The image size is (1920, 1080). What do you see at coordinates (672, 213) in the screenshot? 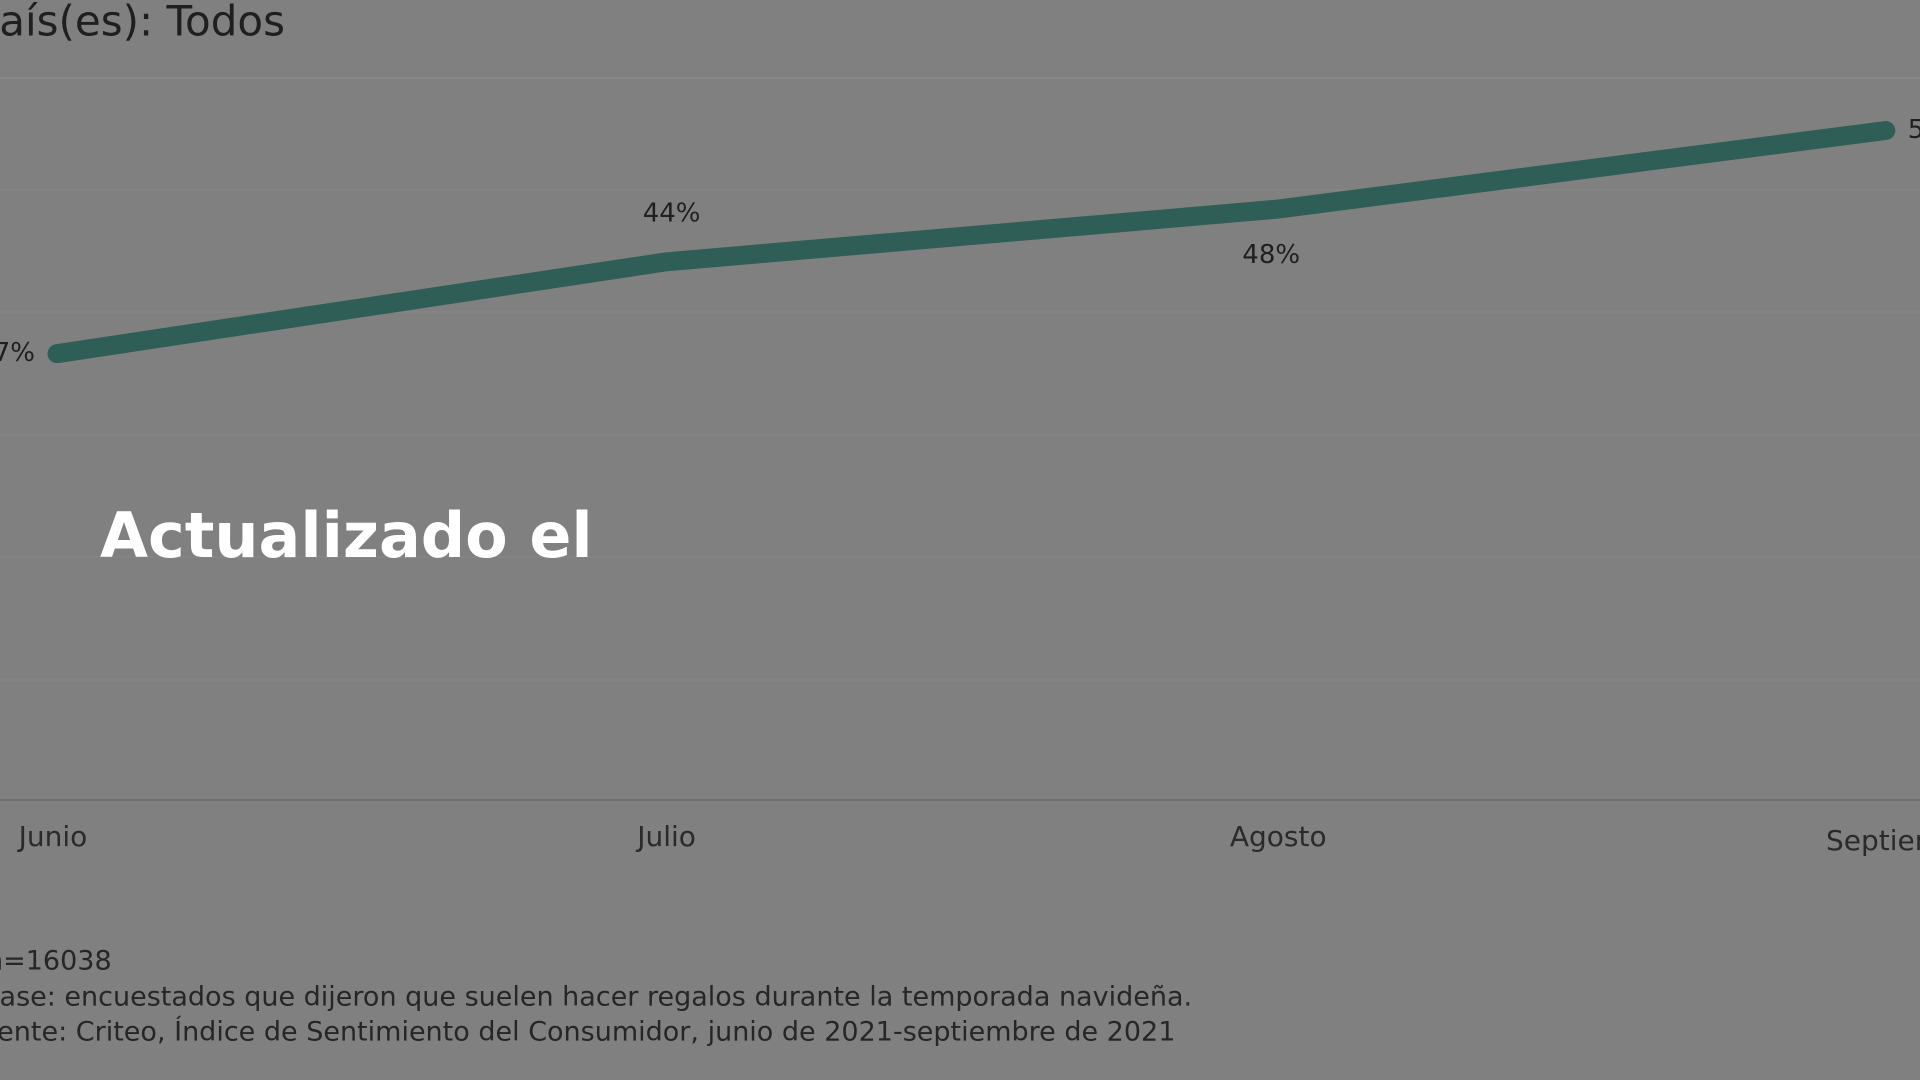
I see `data-label: 44%` at bounding box center [672, 213].